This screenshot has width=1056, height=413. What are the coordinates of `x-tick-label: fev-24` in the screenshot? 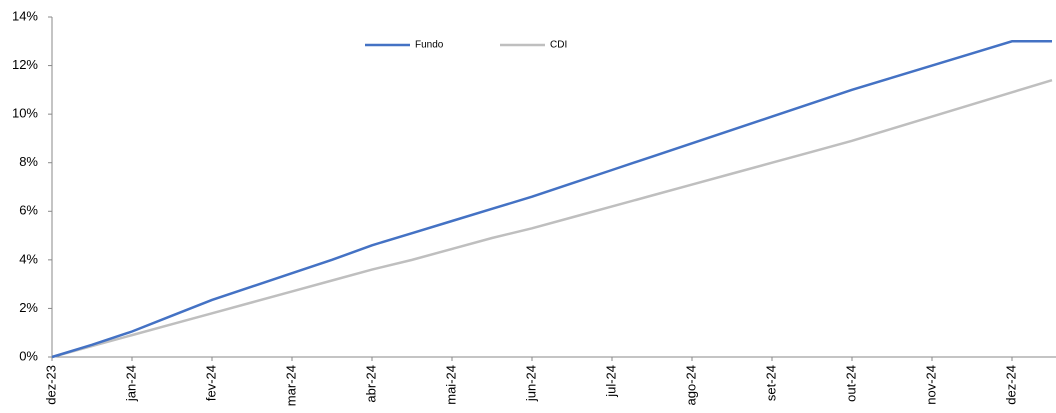 It's located at (210, 383).